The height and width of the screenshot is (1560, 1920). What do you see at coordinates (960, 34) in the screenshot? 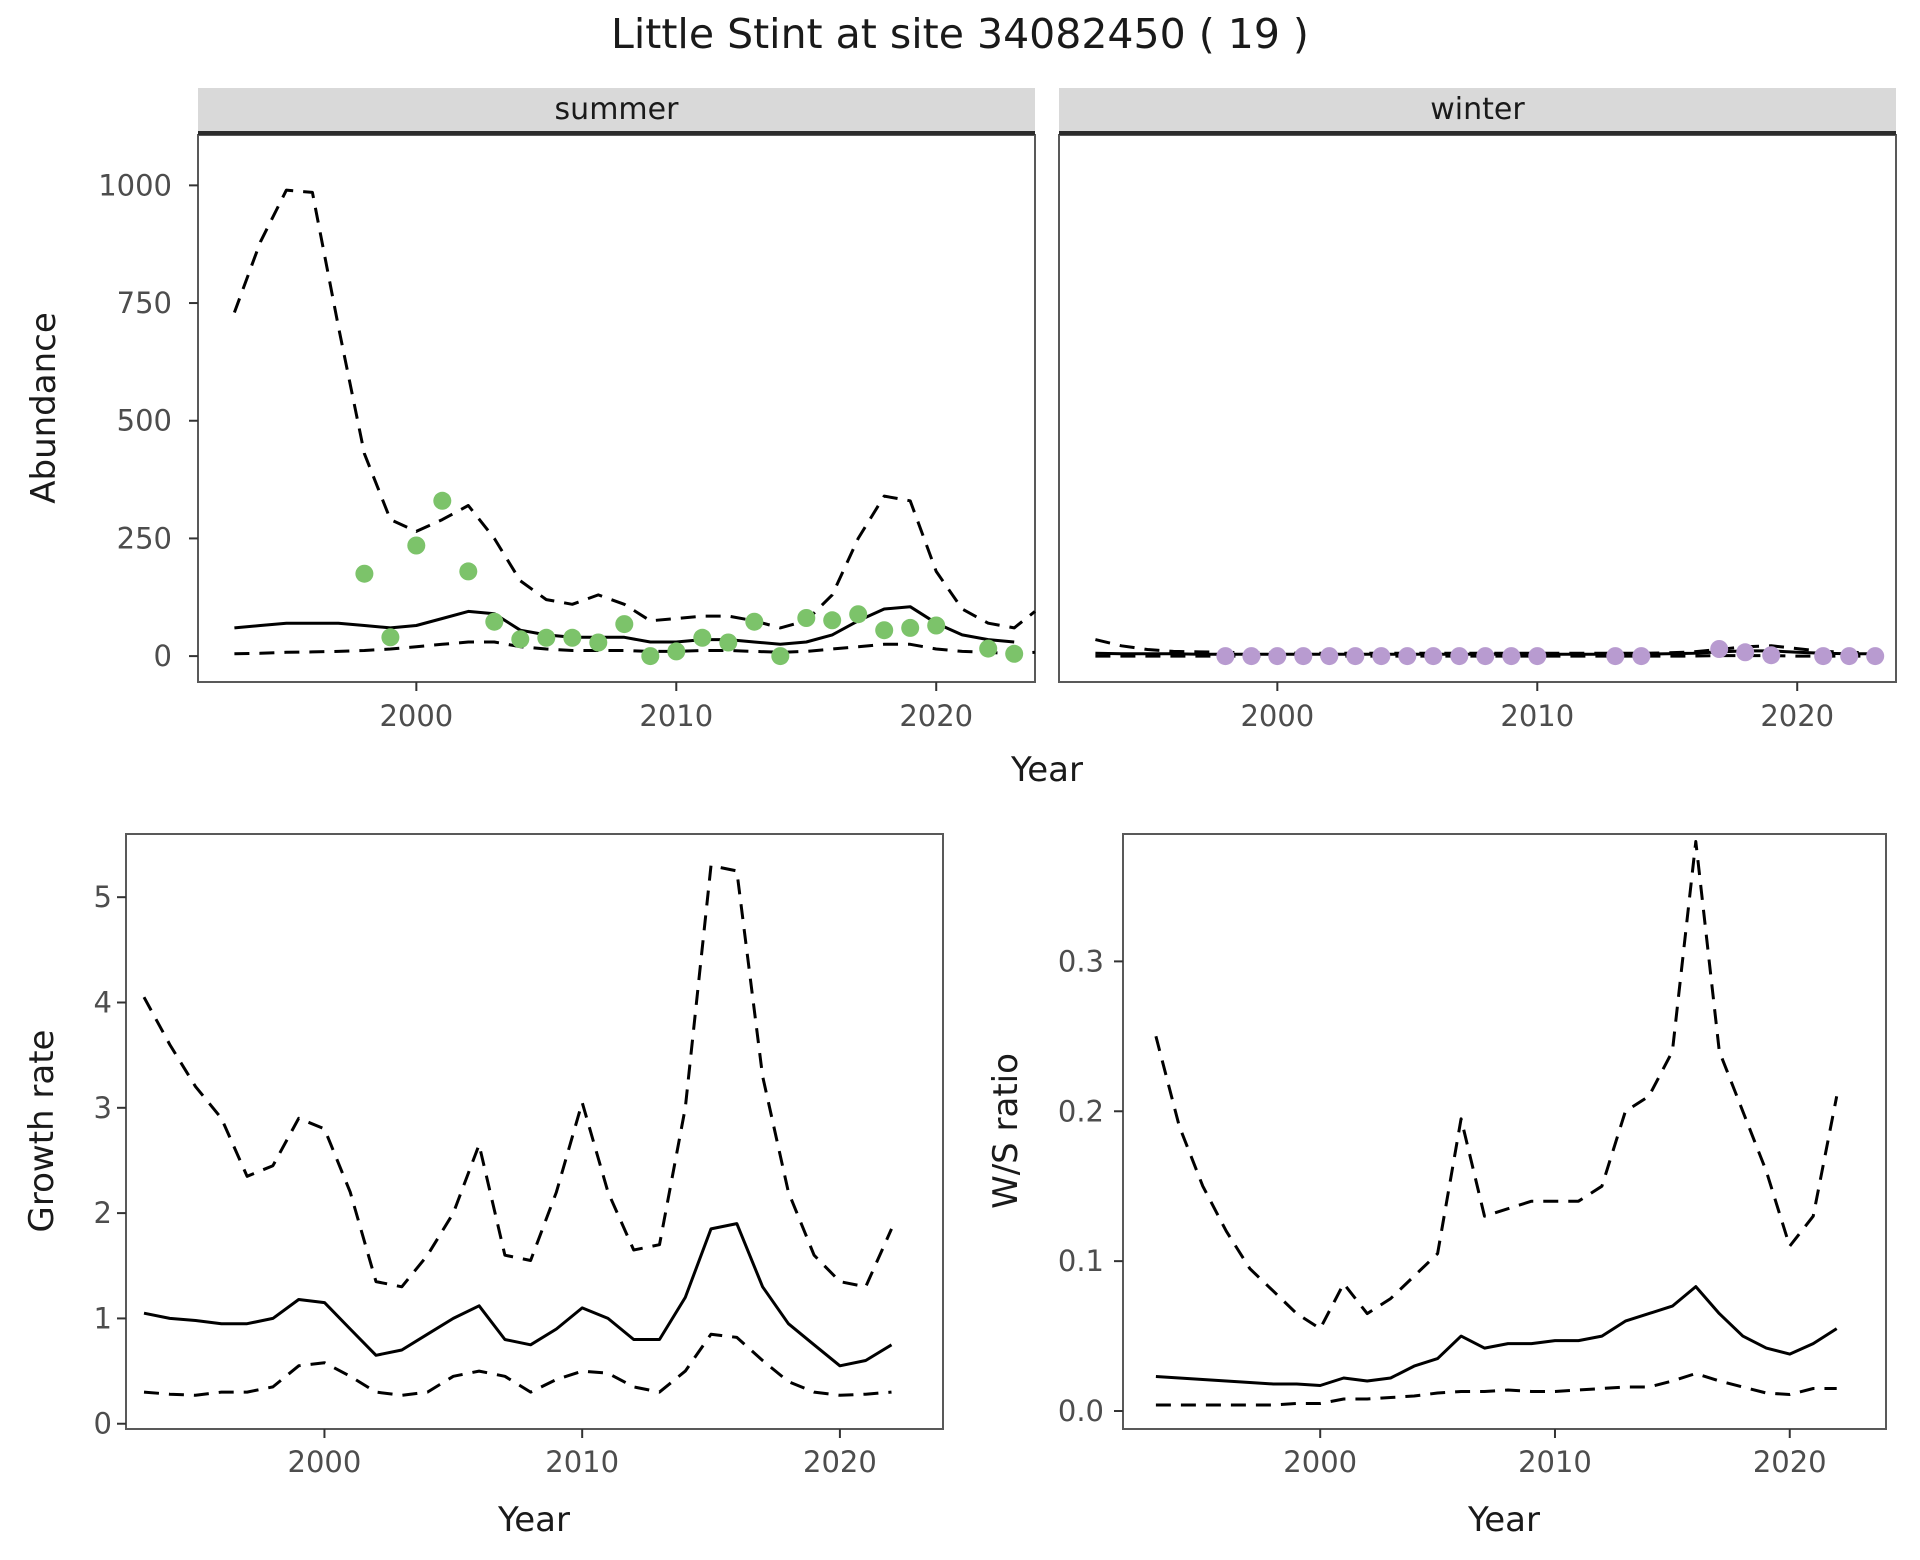
I see `figure-title: Little Stint at site 34082450 ( 19 )` at bounding box center [960, 34].